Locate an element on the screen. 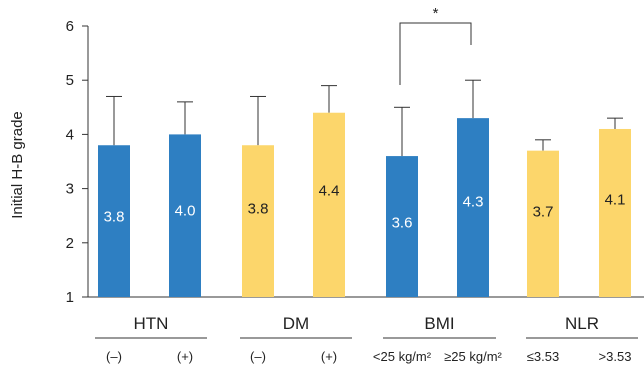  y-tick-label: 4 is located at coordinates (70, 134).